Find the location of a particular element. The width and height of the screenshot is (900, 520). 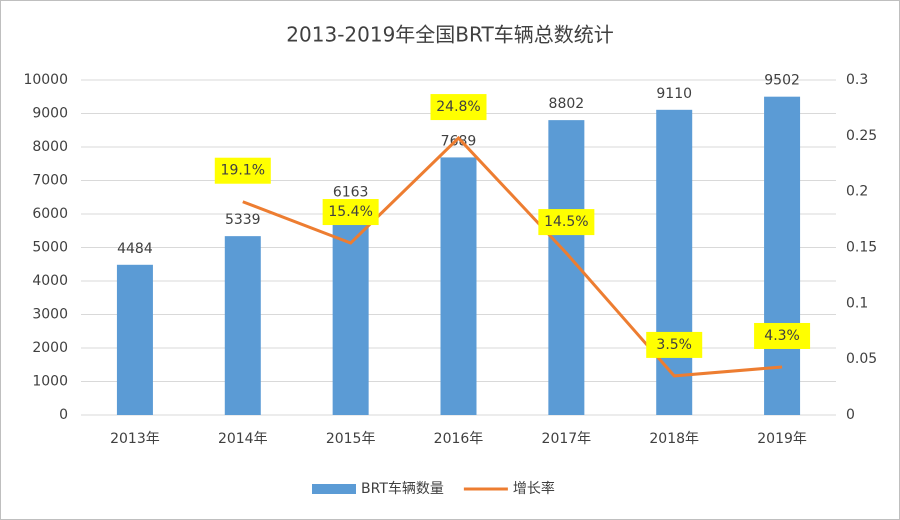

y-tick-label: 8000 is located at coordinates (50, 147).